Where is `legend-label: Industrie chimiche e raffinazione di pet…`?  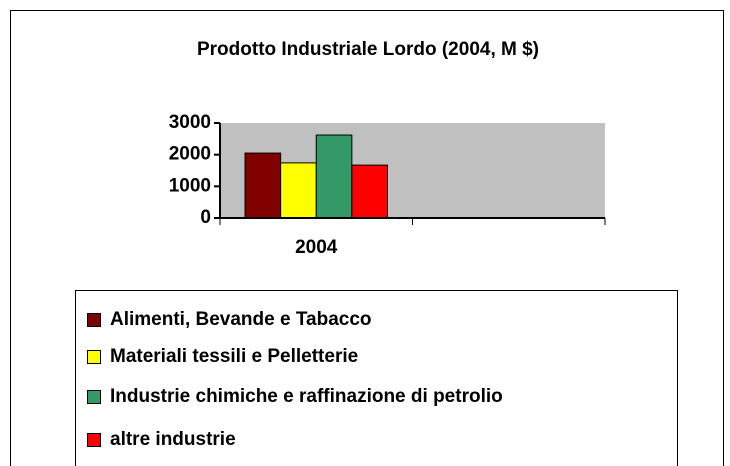 legend-label: Industrie chimiche e raffinazione di pet… is located at coordinates (306, 396).